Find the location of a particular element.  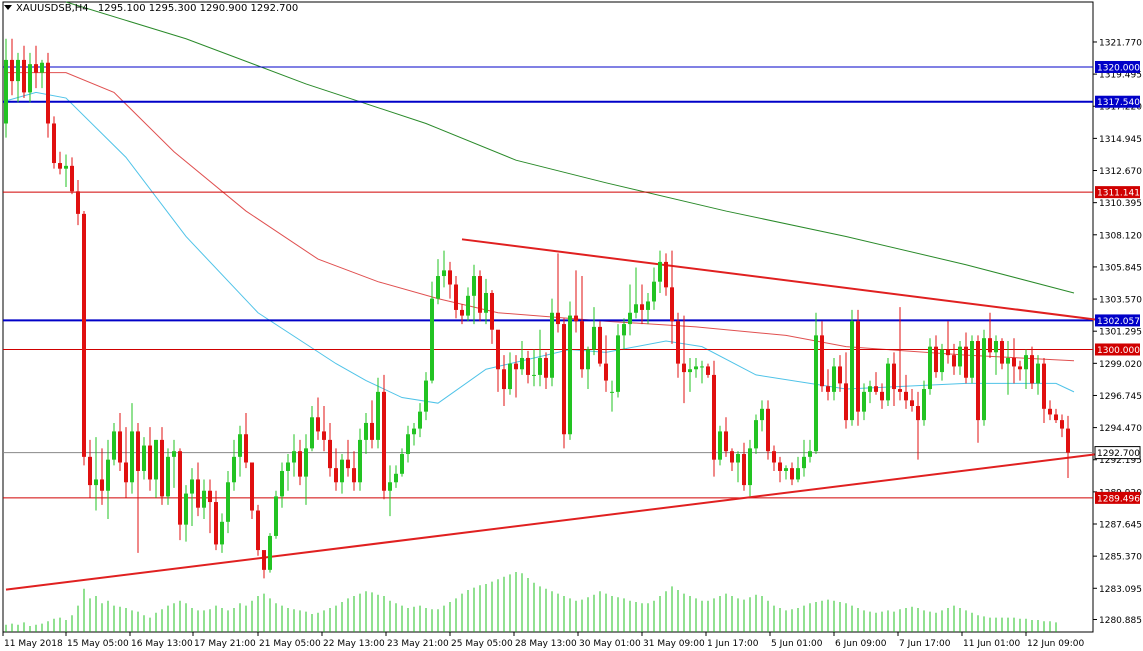

current-price-text: 1292.700 is located at coordinates (1118, 454).